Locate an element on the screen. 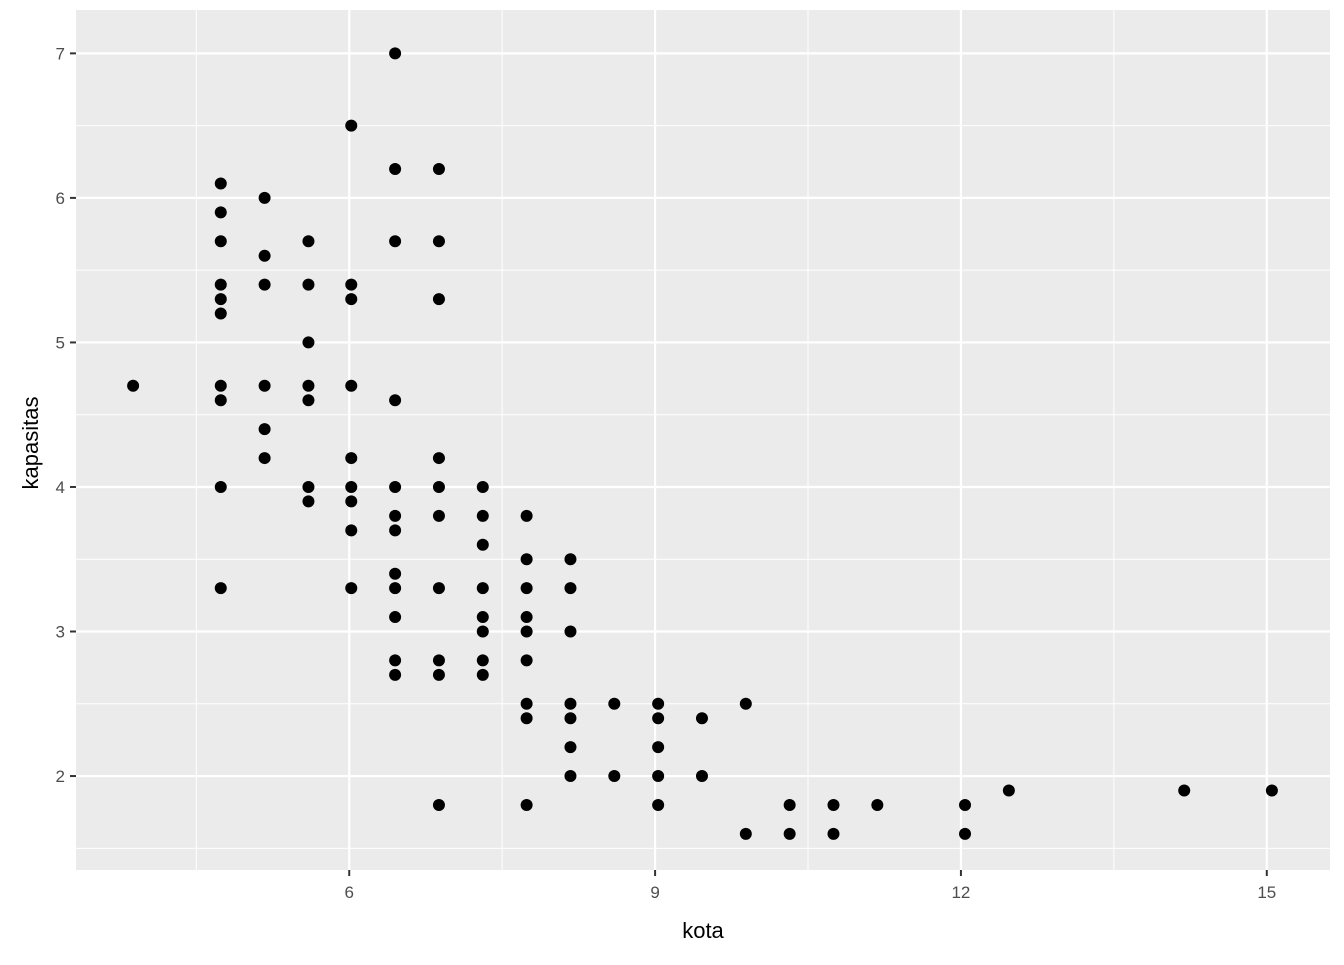 The height and width of the screenshot is (965, 1344). x-tick-label: 12 is located at coordinates (960, 892).